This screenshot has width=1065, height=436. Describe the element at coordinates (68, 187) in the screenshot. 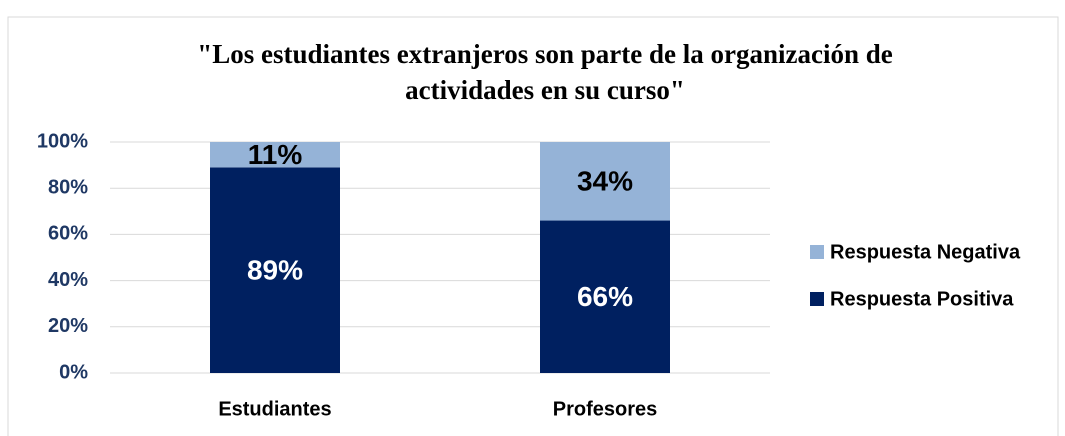

I see `y-tick-label: 80%` at that location.